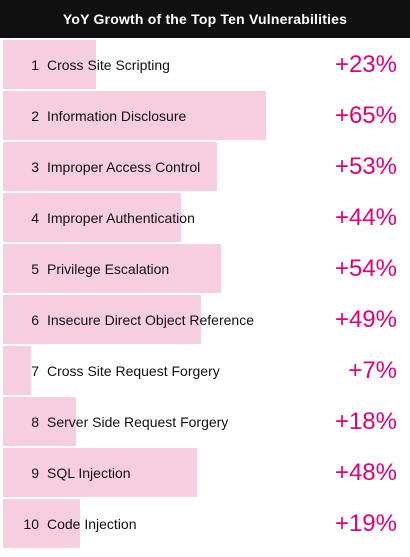 The image size is (410, 557). I want to click on value-label: +23%, so click(365, 64).